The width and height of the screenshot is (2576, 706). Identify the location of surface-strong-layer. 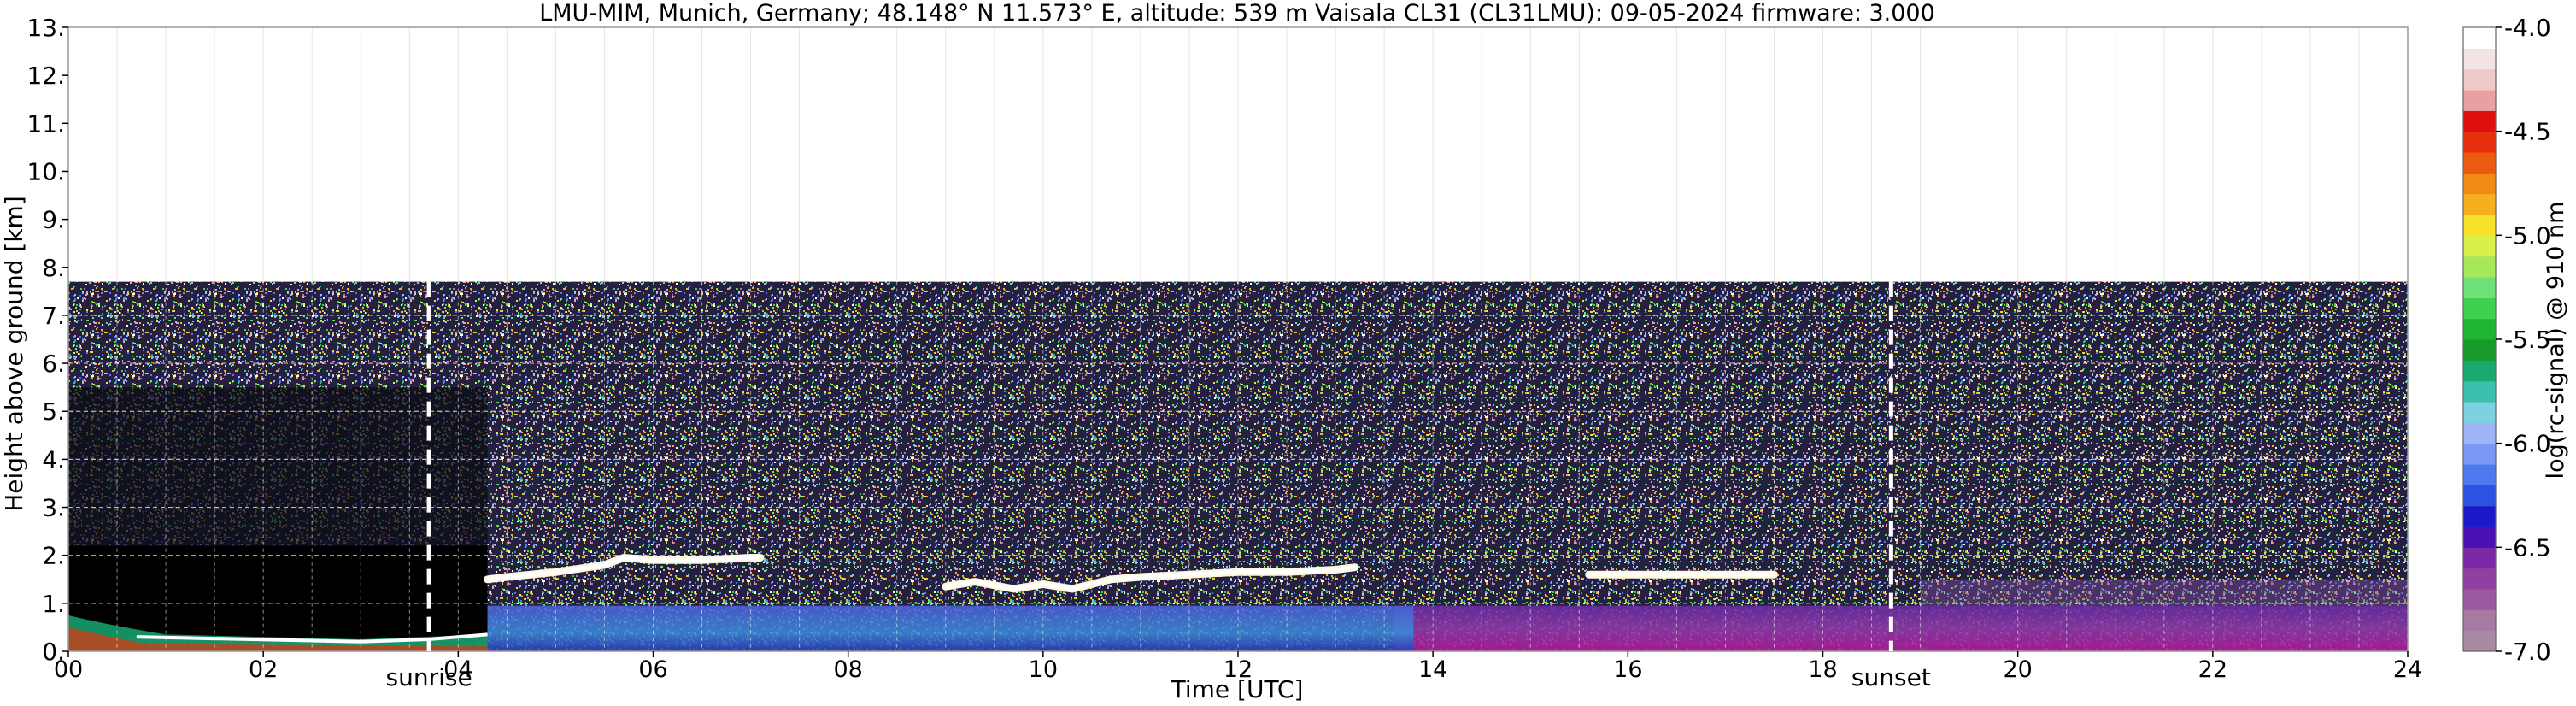
(278, 639).